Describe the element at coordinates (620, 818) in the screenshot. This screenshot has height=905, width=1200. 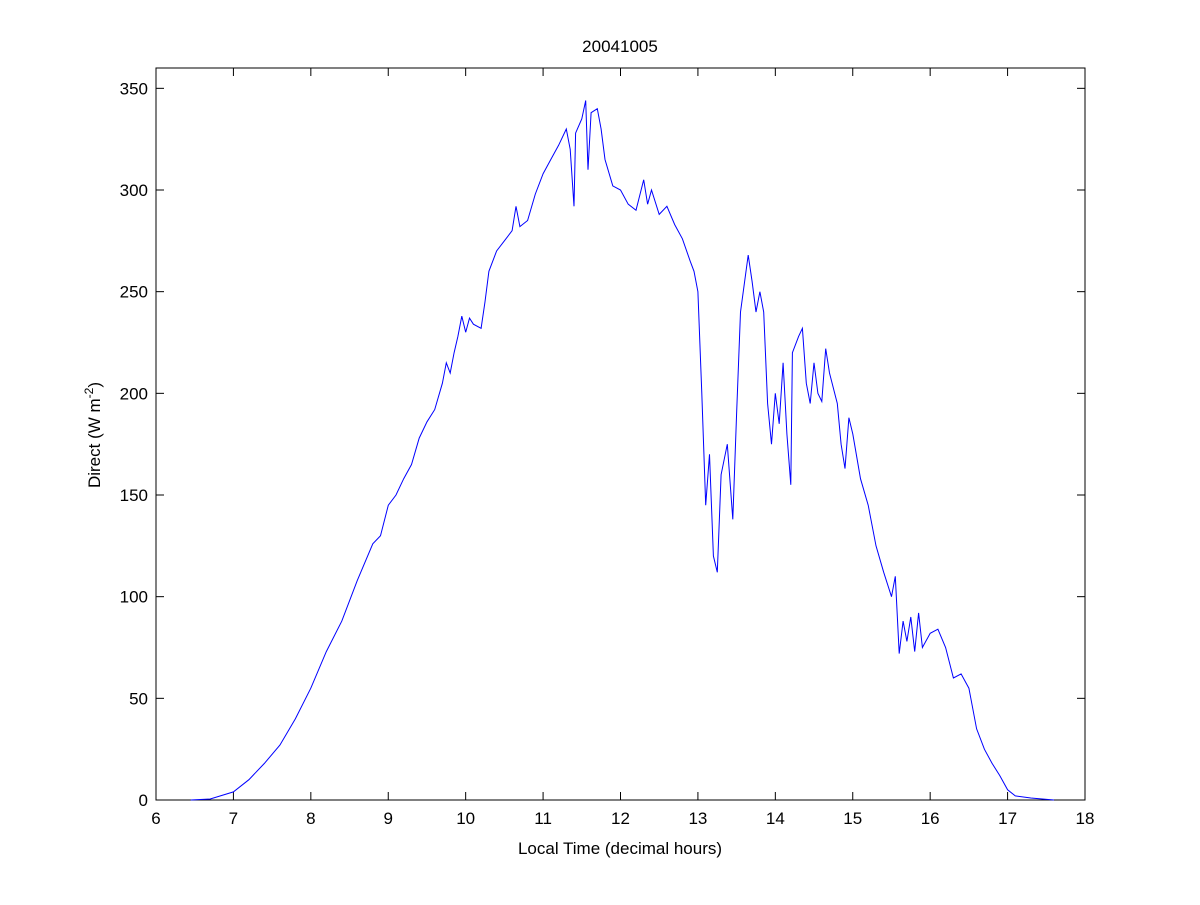
I see `x-tick-label: 12` at that location.